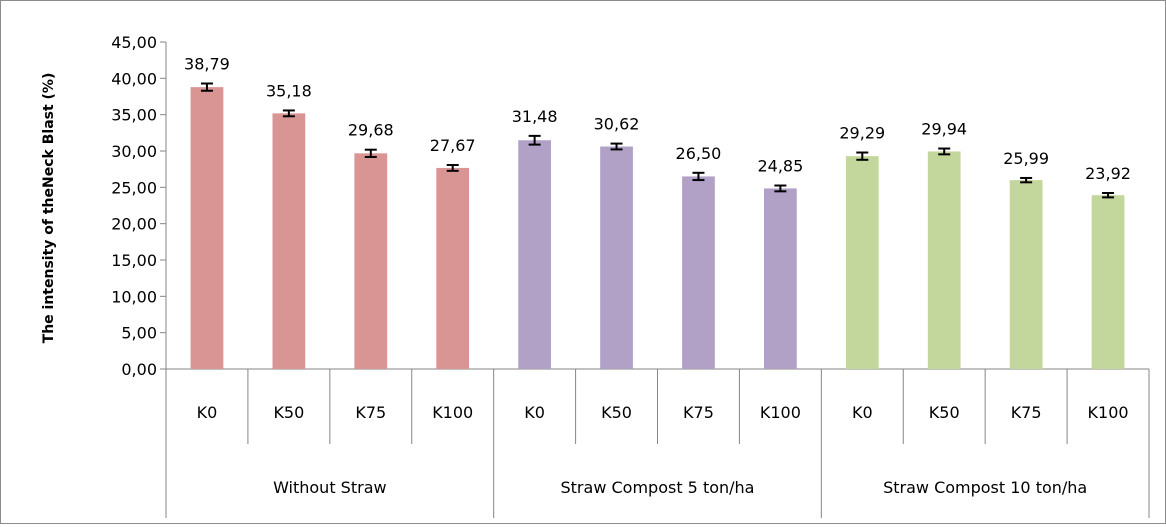  Describe the element at coordinates (330, 487) in the screenshot. I see `group-label: Without Straw` at that location.